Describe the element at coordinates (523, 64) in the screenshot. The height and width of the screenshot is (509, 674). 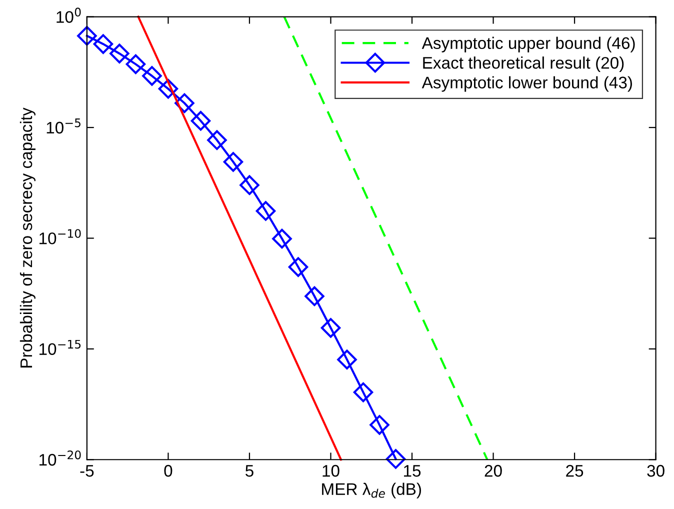
I see `legend-label: Exact theoretical result (20)` at that location.